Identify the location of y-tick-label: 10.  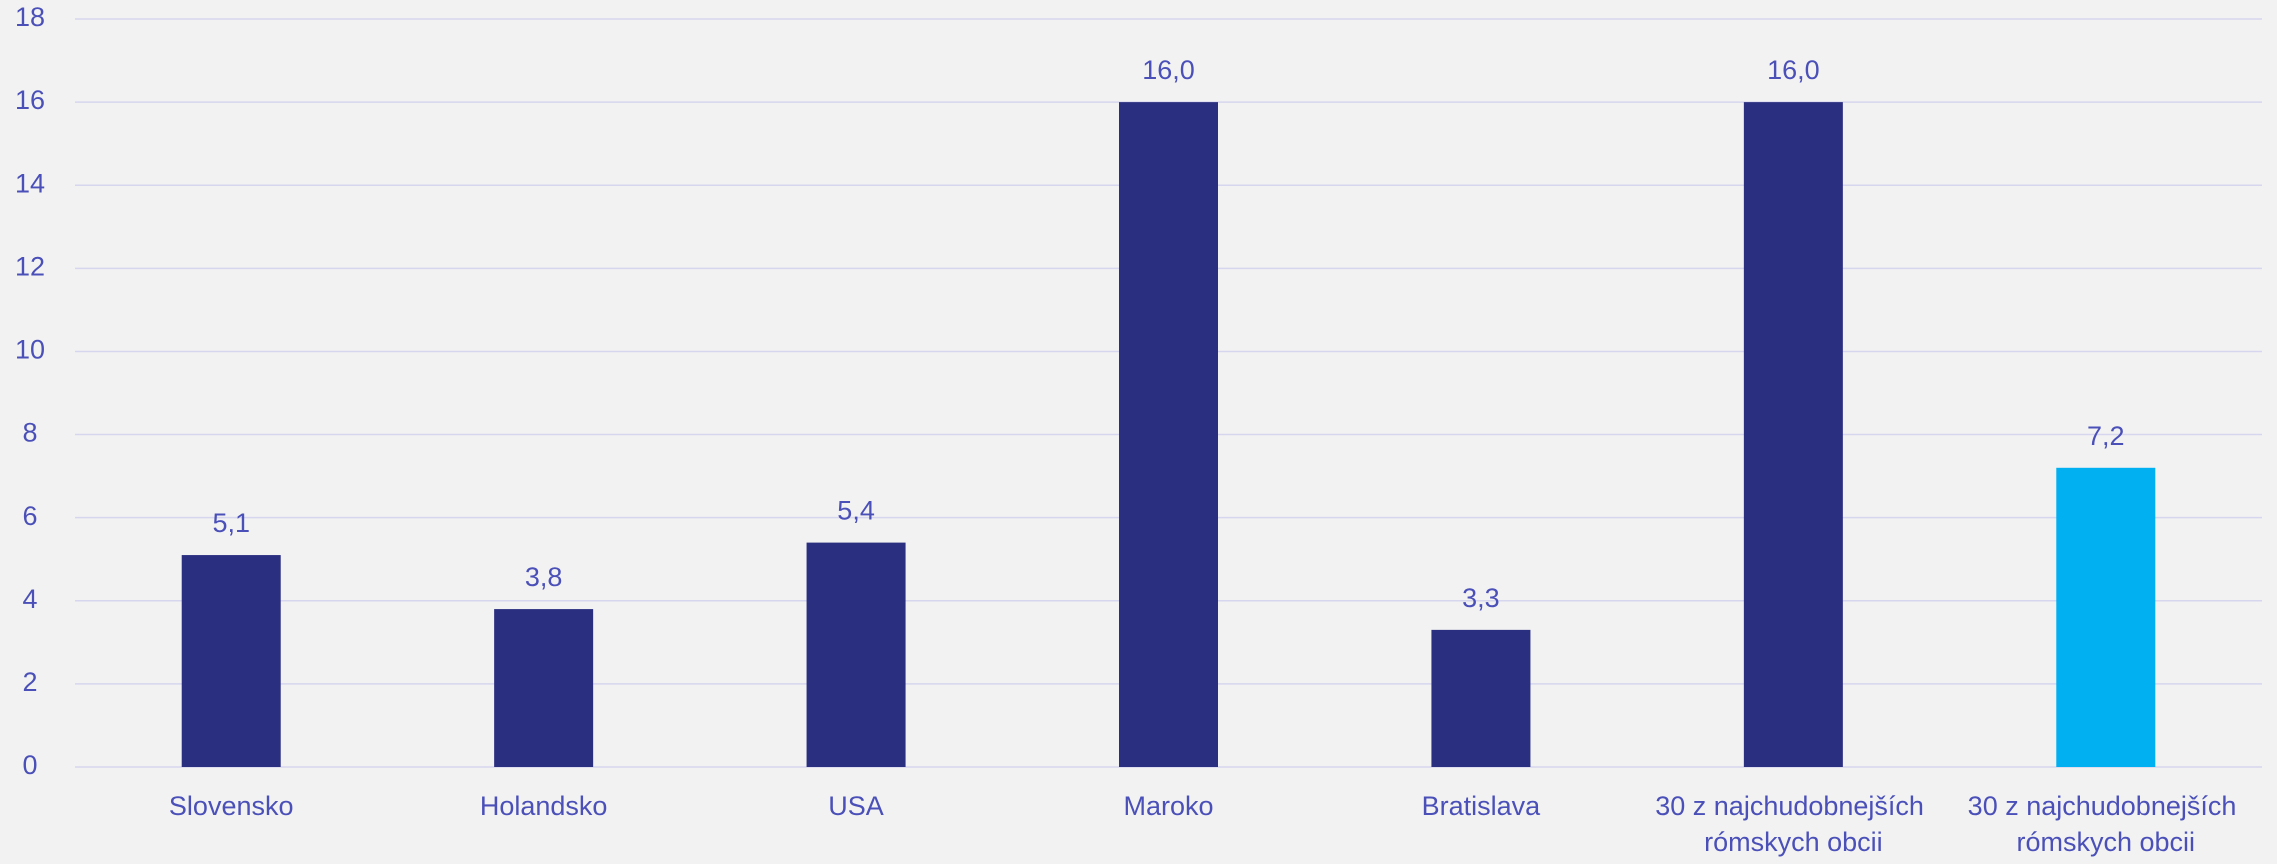
(30, 350).